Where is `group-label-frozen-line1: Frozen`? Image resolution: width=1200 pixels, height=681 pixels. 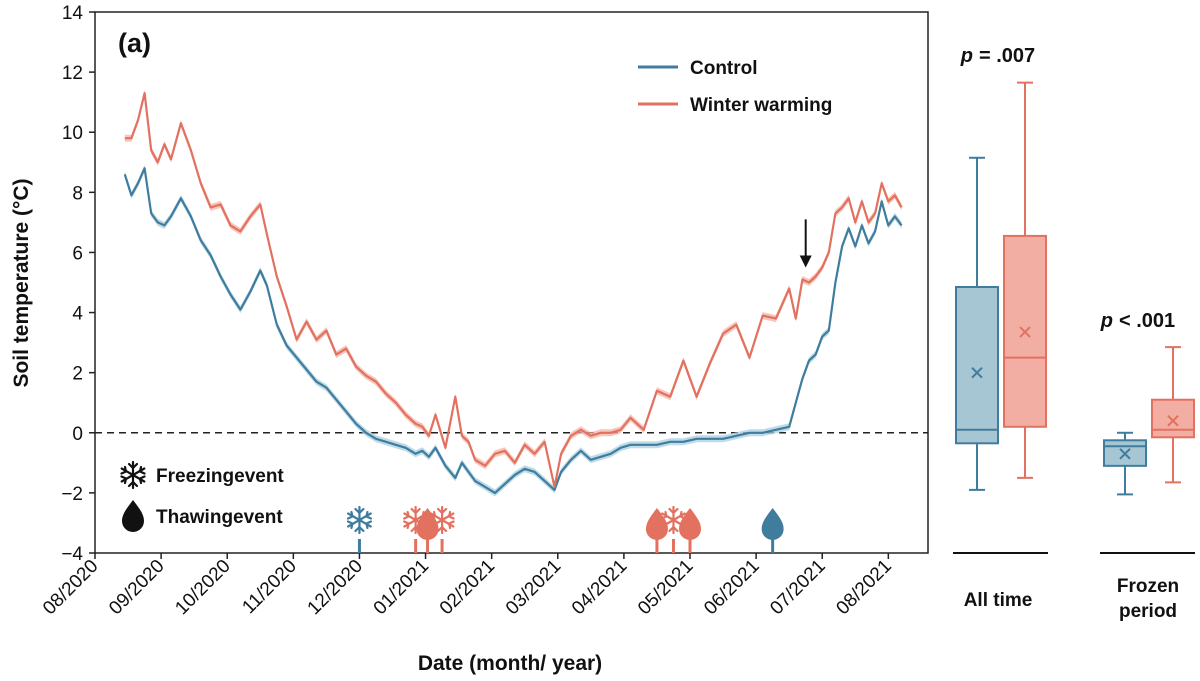
group-label-frozen-line1: Frozen is located at coordinates (1148, 586).